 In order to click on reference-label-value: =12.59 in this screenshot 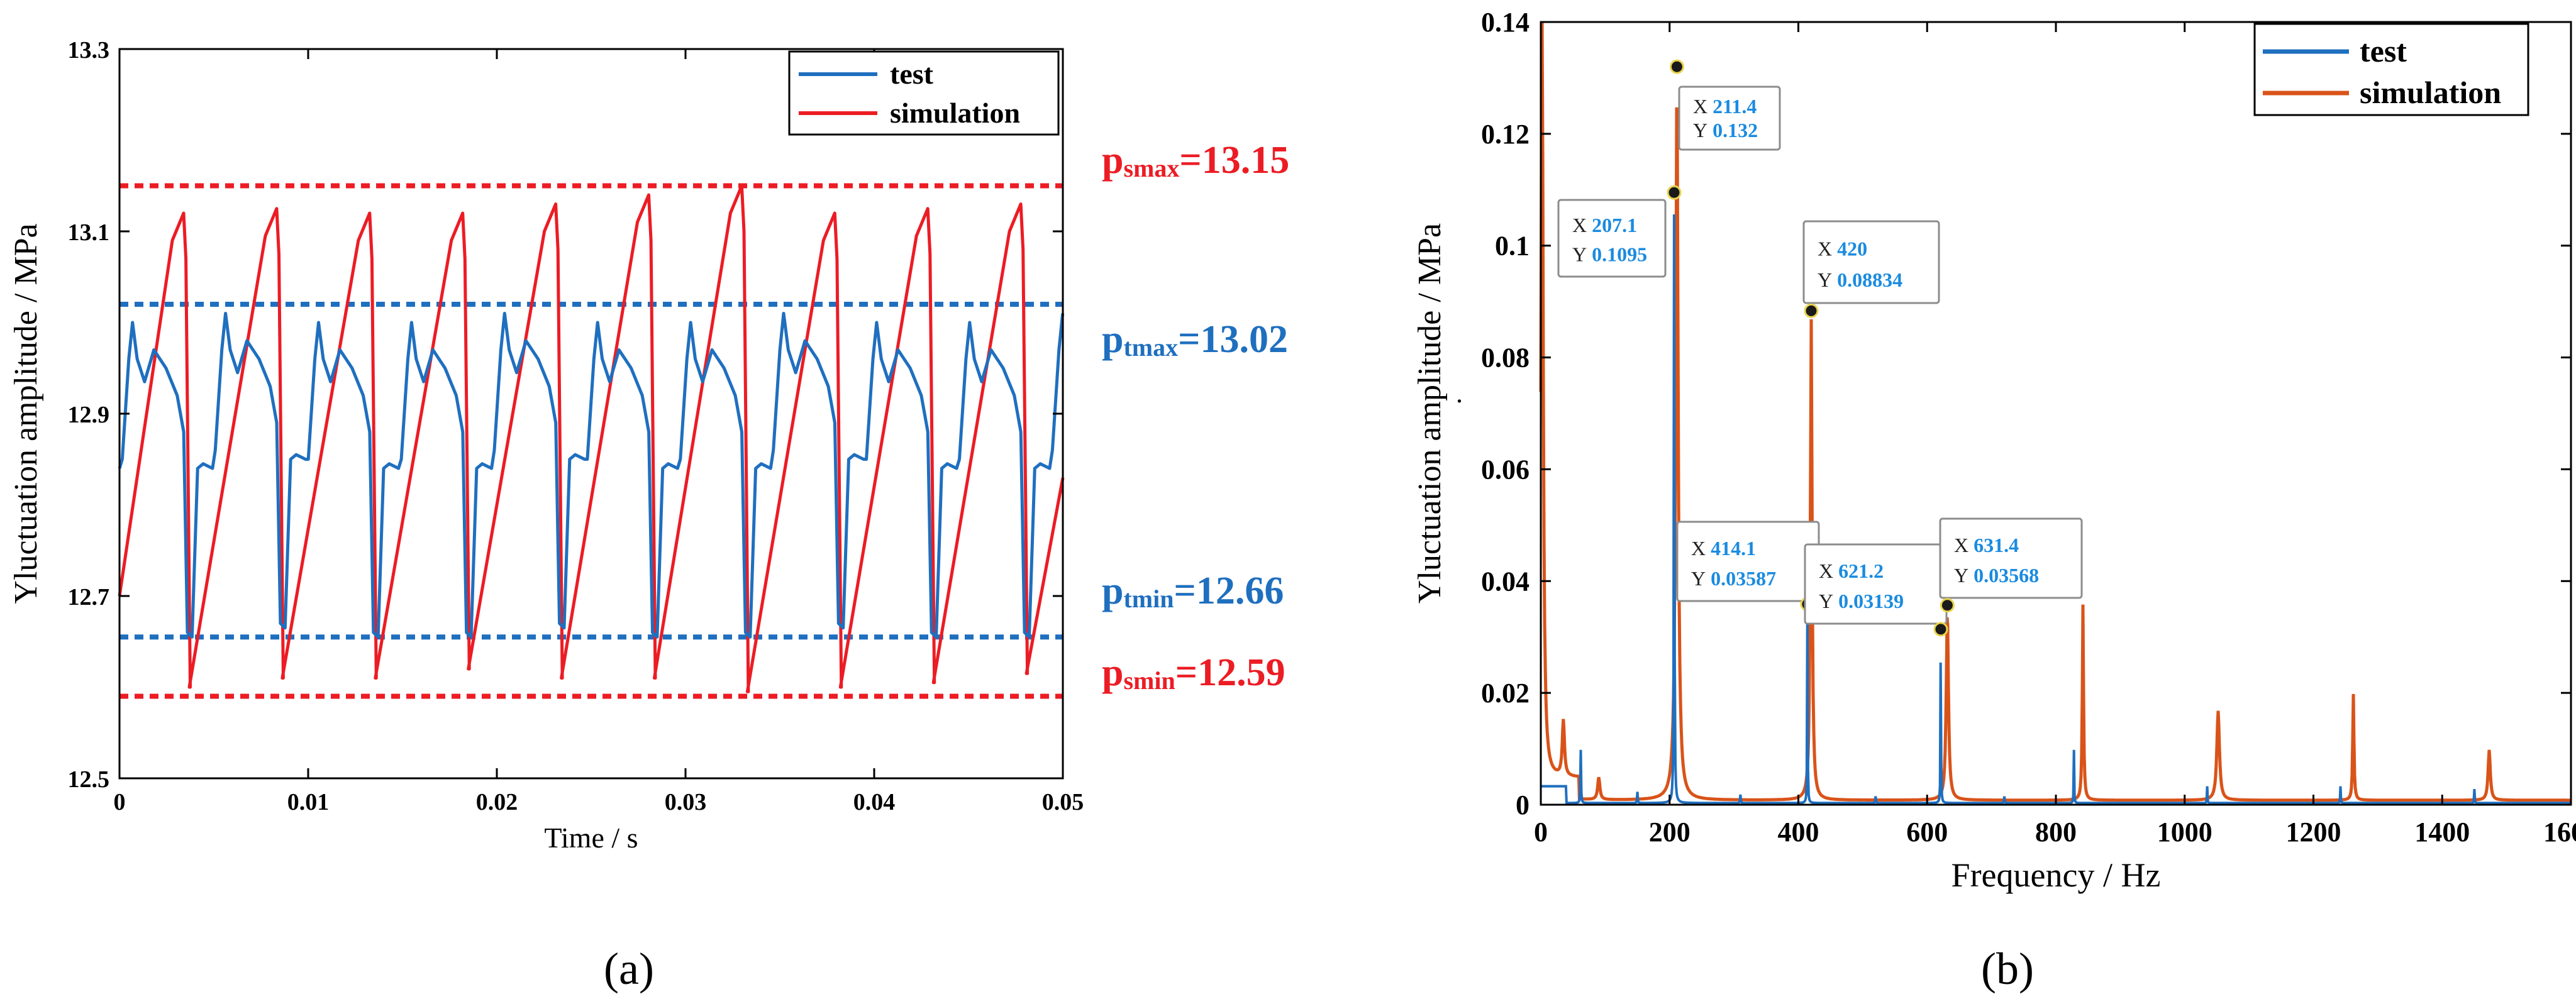, I will do `click(1230, 672)`.